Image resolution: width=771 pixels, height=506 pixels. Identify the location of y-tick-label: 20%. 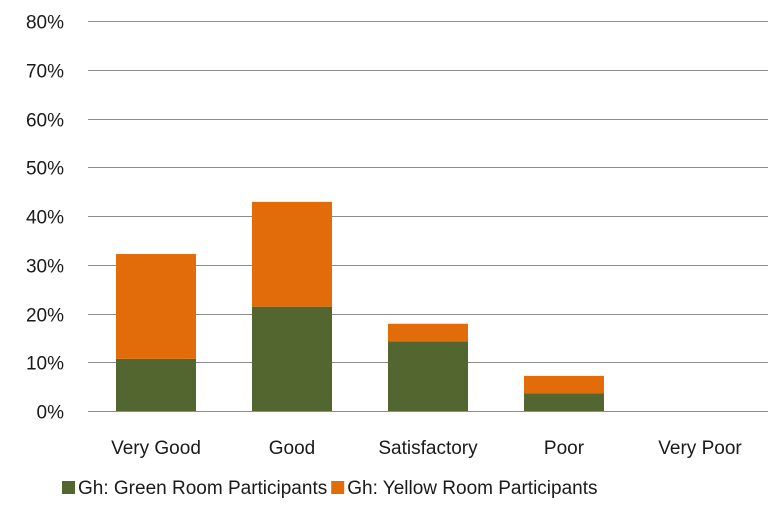
(45, 316).